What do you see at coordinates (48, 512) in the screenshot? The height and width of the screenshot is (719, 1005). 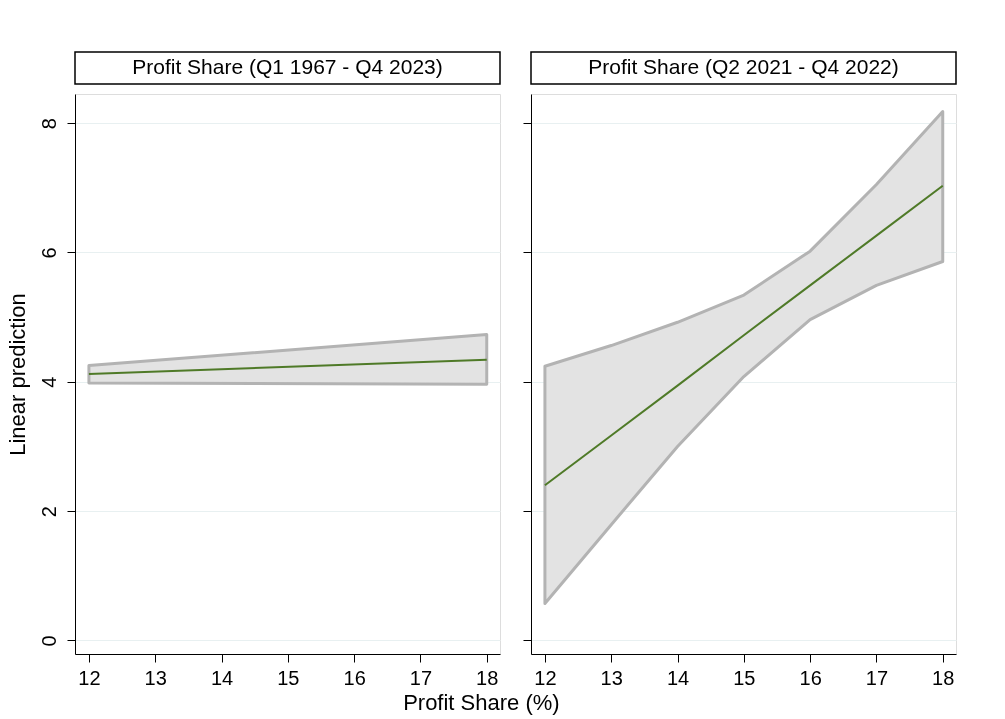 I see `y-tick-label: 2` at bounding box center [48, 512].